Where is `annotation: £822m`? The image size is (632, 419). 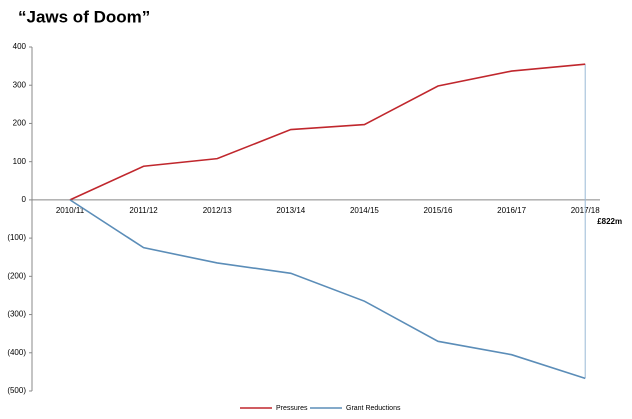
annotation: £822m is located at coordinates (609, 221).